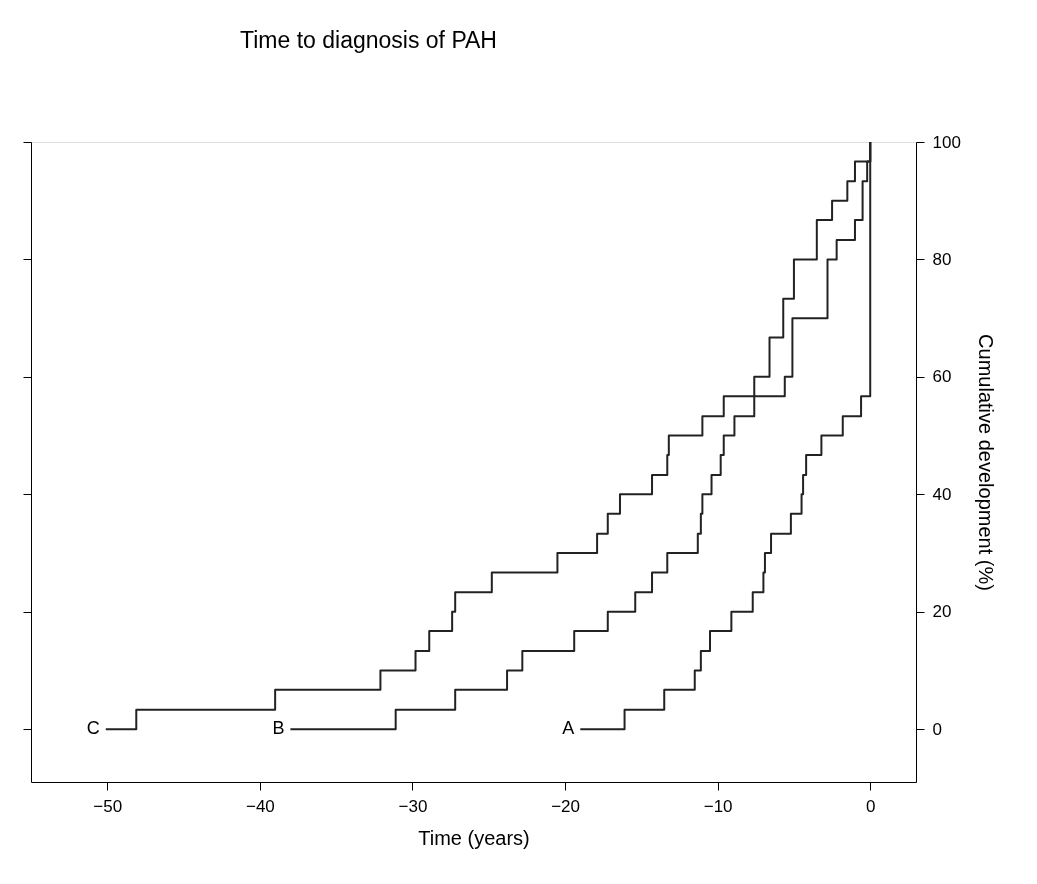 This screenshot has height=884, width=1037. What do you see at coordinates (278, 728) in the screenshot?
I see `series-label: B` at bounding box center [278, 728].